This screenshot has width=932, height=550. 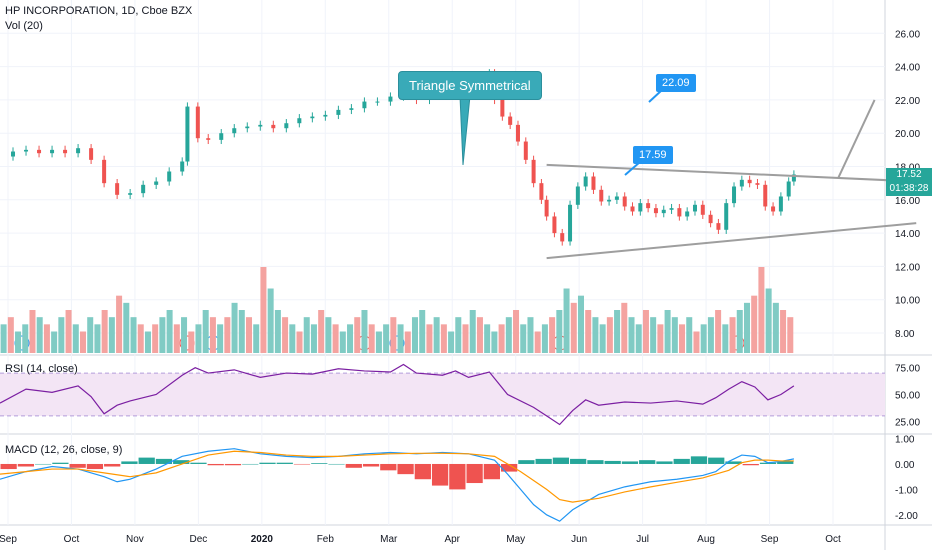 What do you see at coordinates (907, 134) in the screenshot?
I see `price-tick-label: 20.00` at bounding box center [907, 134].